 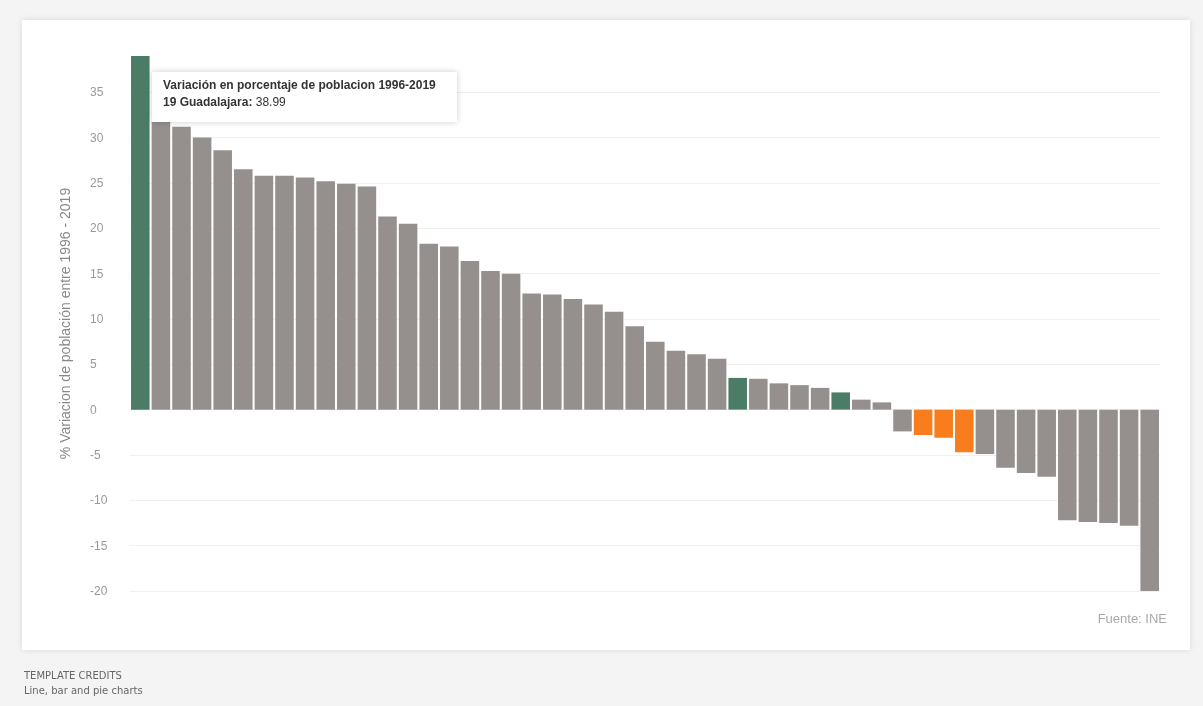 I want to click on y-tick-label: -10, so click(x=99, y=500).